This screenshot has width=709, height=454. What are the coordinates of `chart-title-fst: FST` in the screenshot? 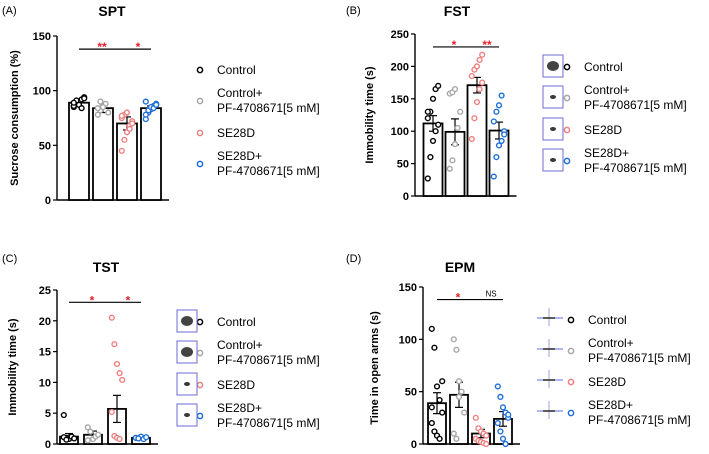 It's located at (457, 11).